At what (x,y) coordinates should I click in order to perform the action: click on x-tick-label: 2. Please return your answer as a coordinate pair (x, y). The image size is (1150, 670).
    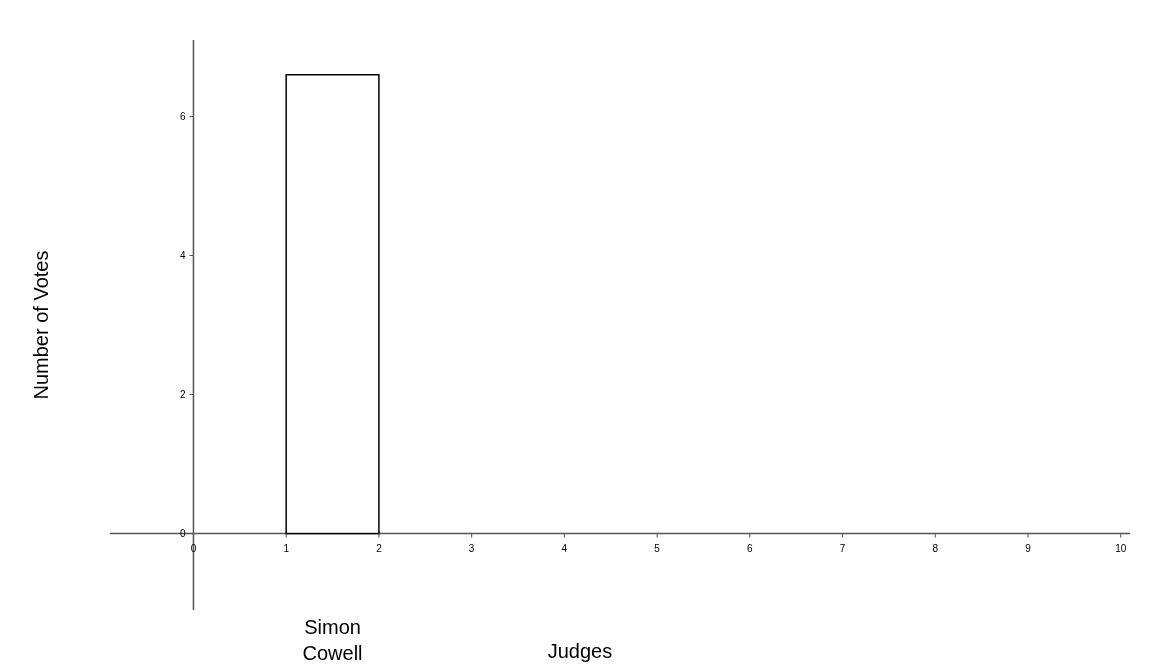
    Looking at the image, I should click on (379, 548).